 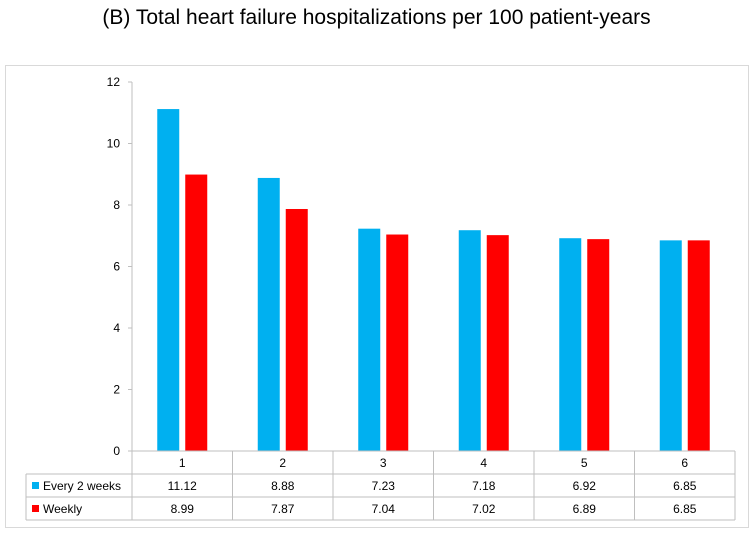 I want to click on legend-label: Every 2 weeks, so click(x=82, y=486).